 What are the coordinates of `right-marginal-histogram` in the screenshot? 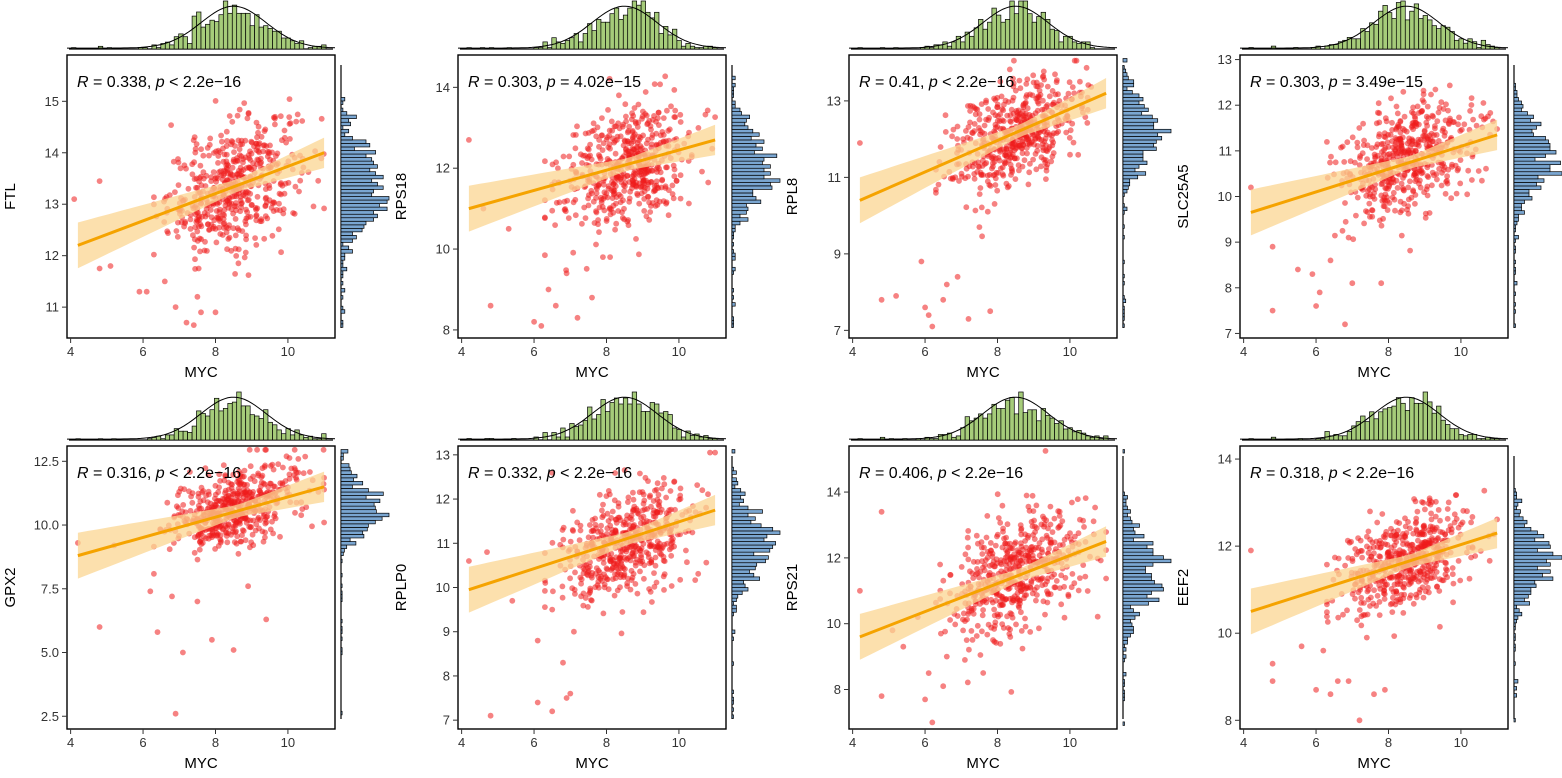 It's located at (365, 584).